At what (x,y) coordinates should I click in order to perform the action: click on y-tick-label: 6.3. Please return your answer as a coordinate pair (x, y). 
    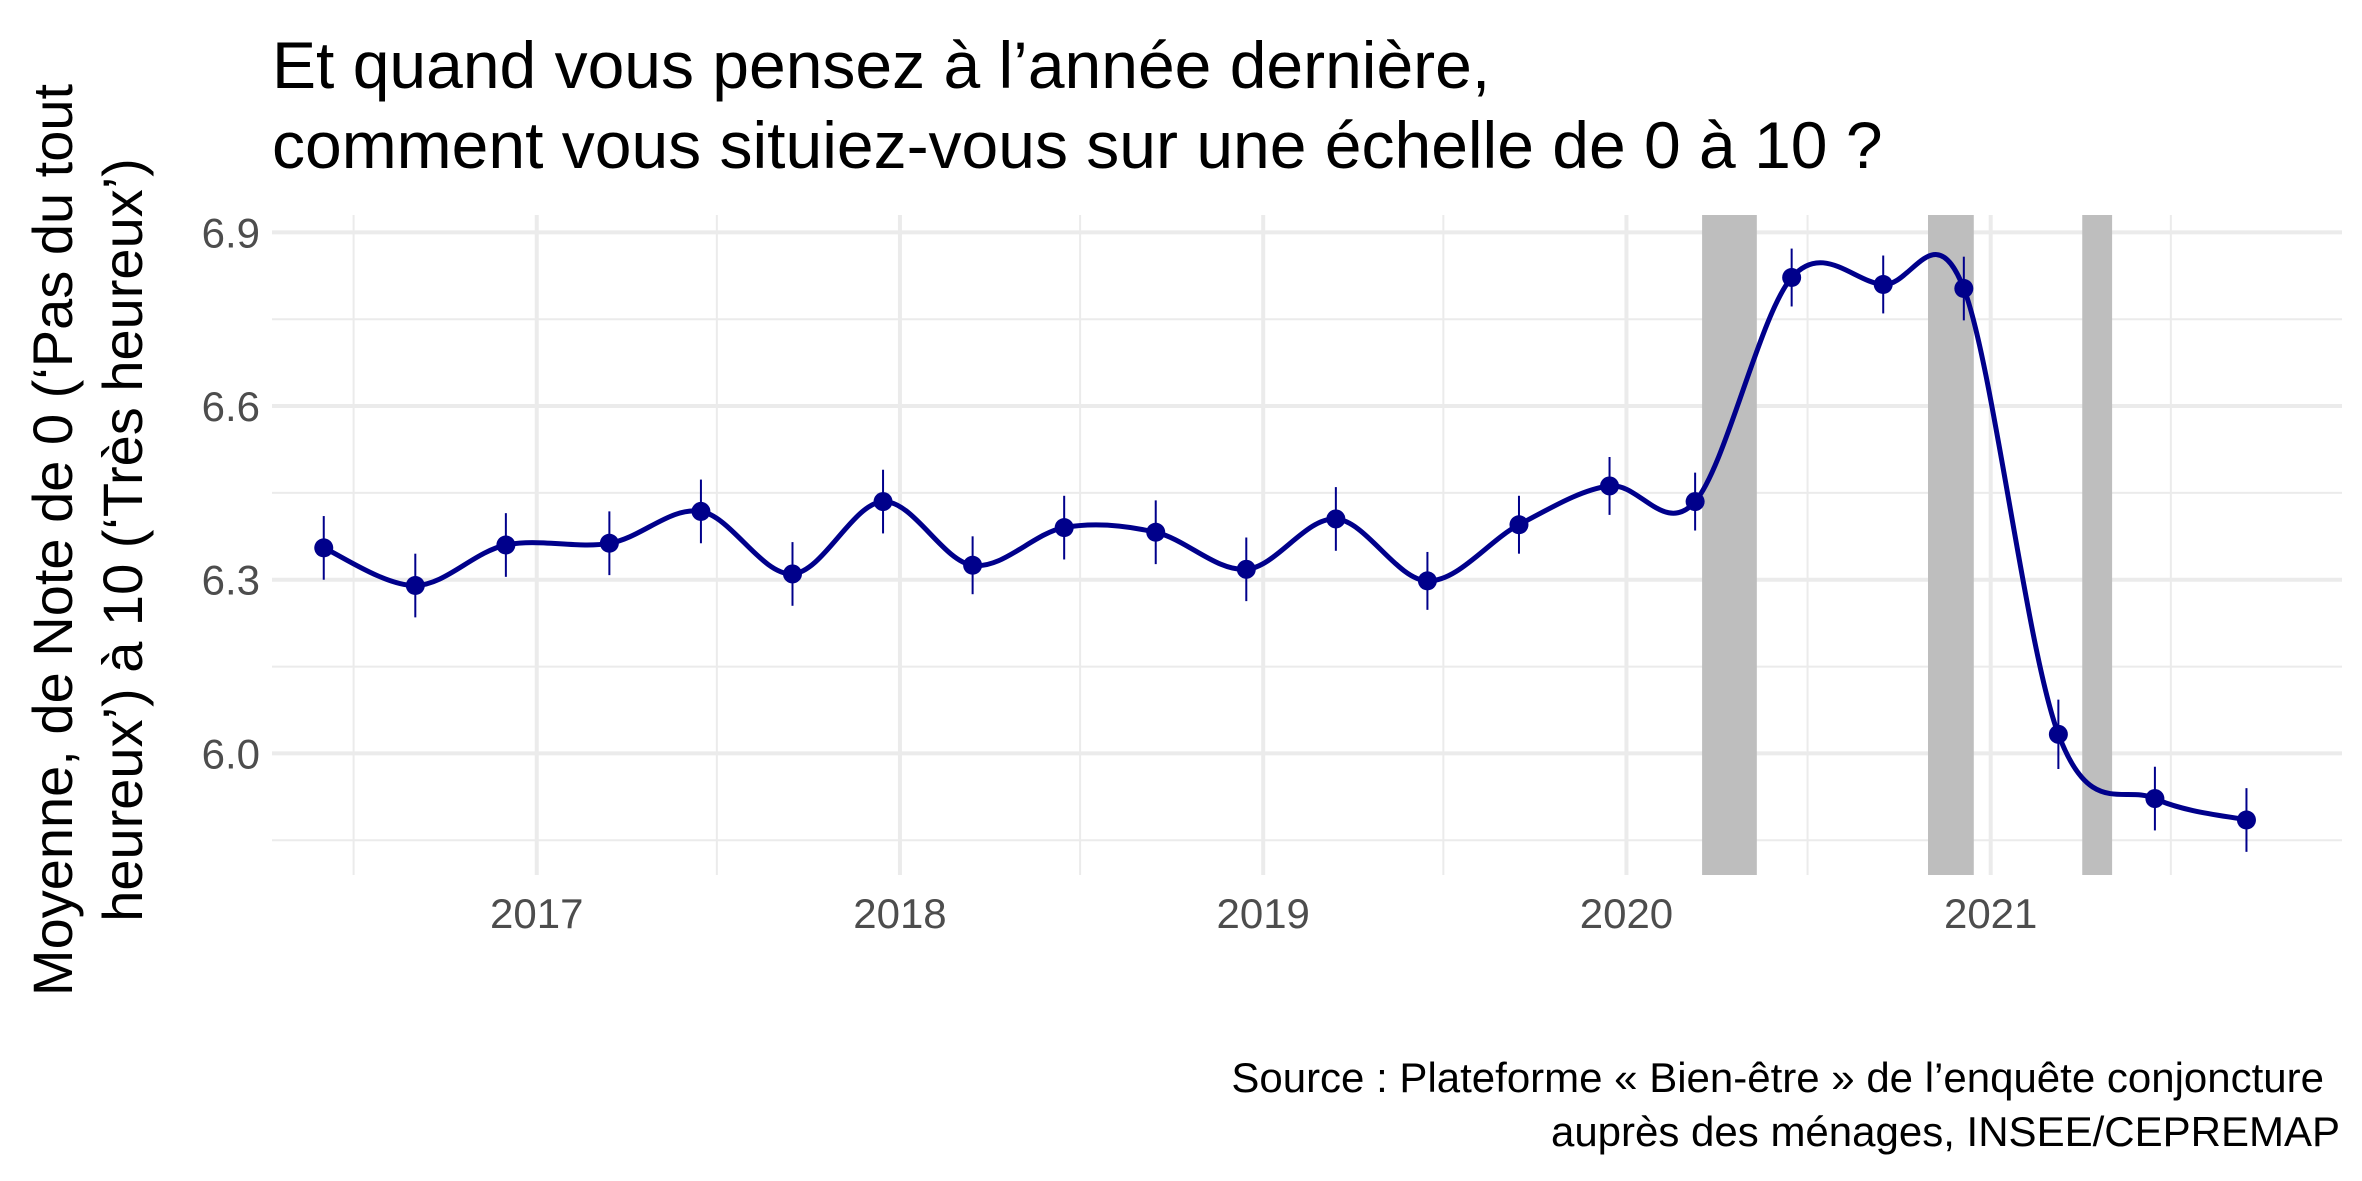
    Looking at the image, I should click on (231, 580).